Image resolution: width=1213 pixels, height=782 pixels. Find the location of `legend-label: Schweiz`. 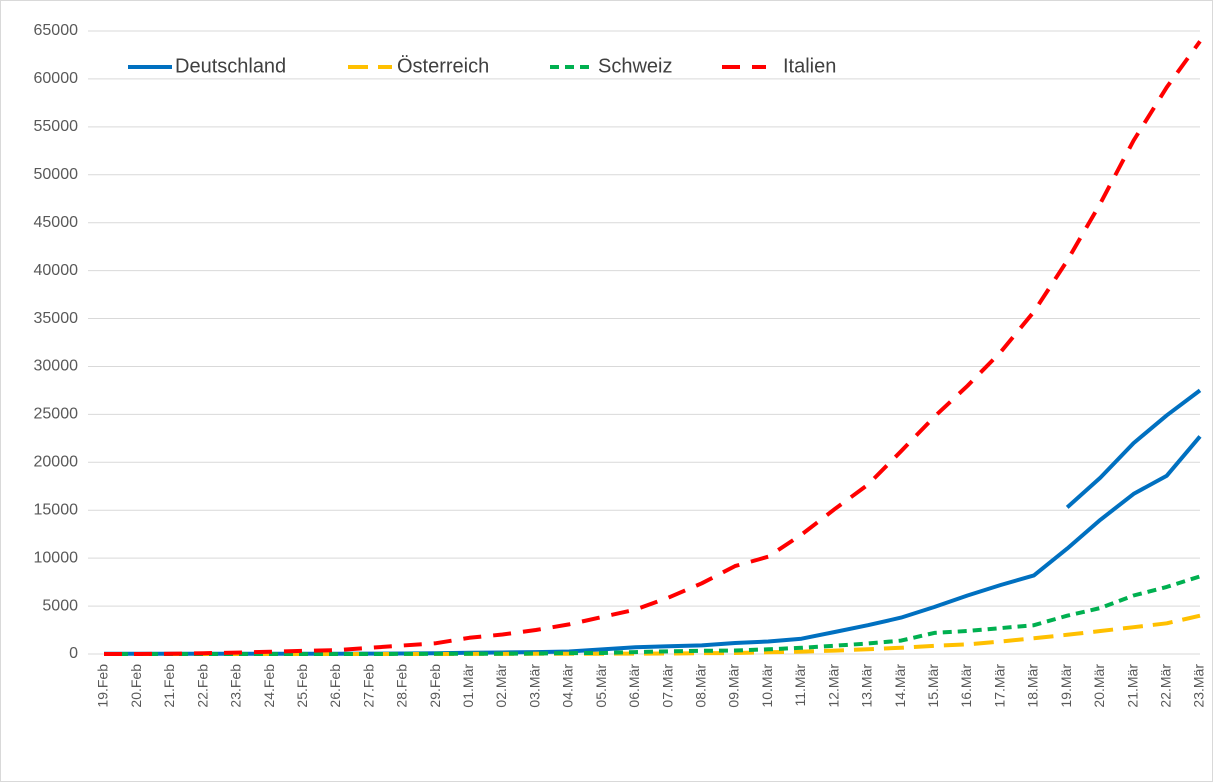

legend-label: Schweiz is located at coordinates (635, 66).